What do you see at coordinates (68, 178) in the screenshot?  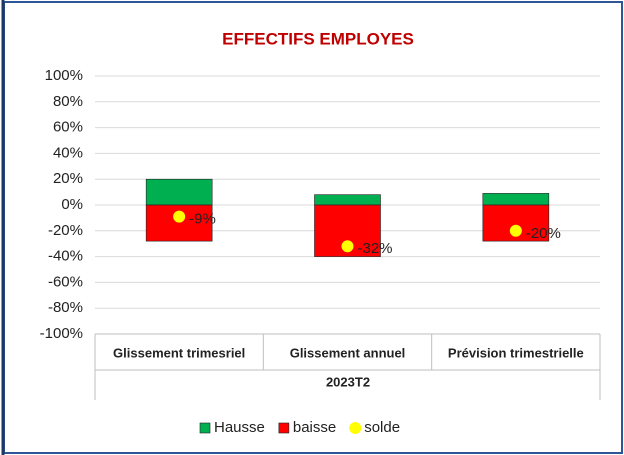 I see `y-tick-label: 20%` at bounding box center [68, 178].